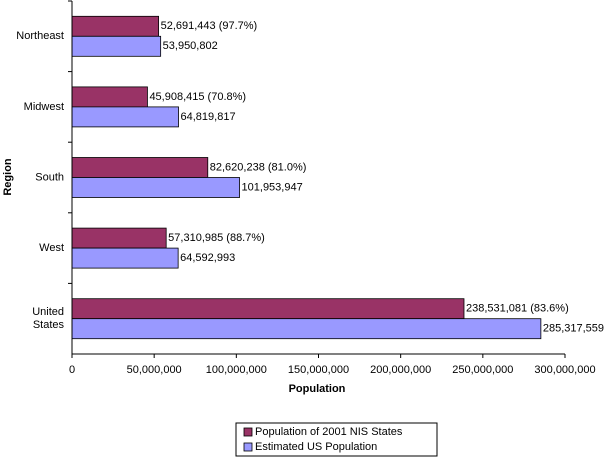  I want to click on value-label: 52,691,443 (97.7%), so click(209, 26).